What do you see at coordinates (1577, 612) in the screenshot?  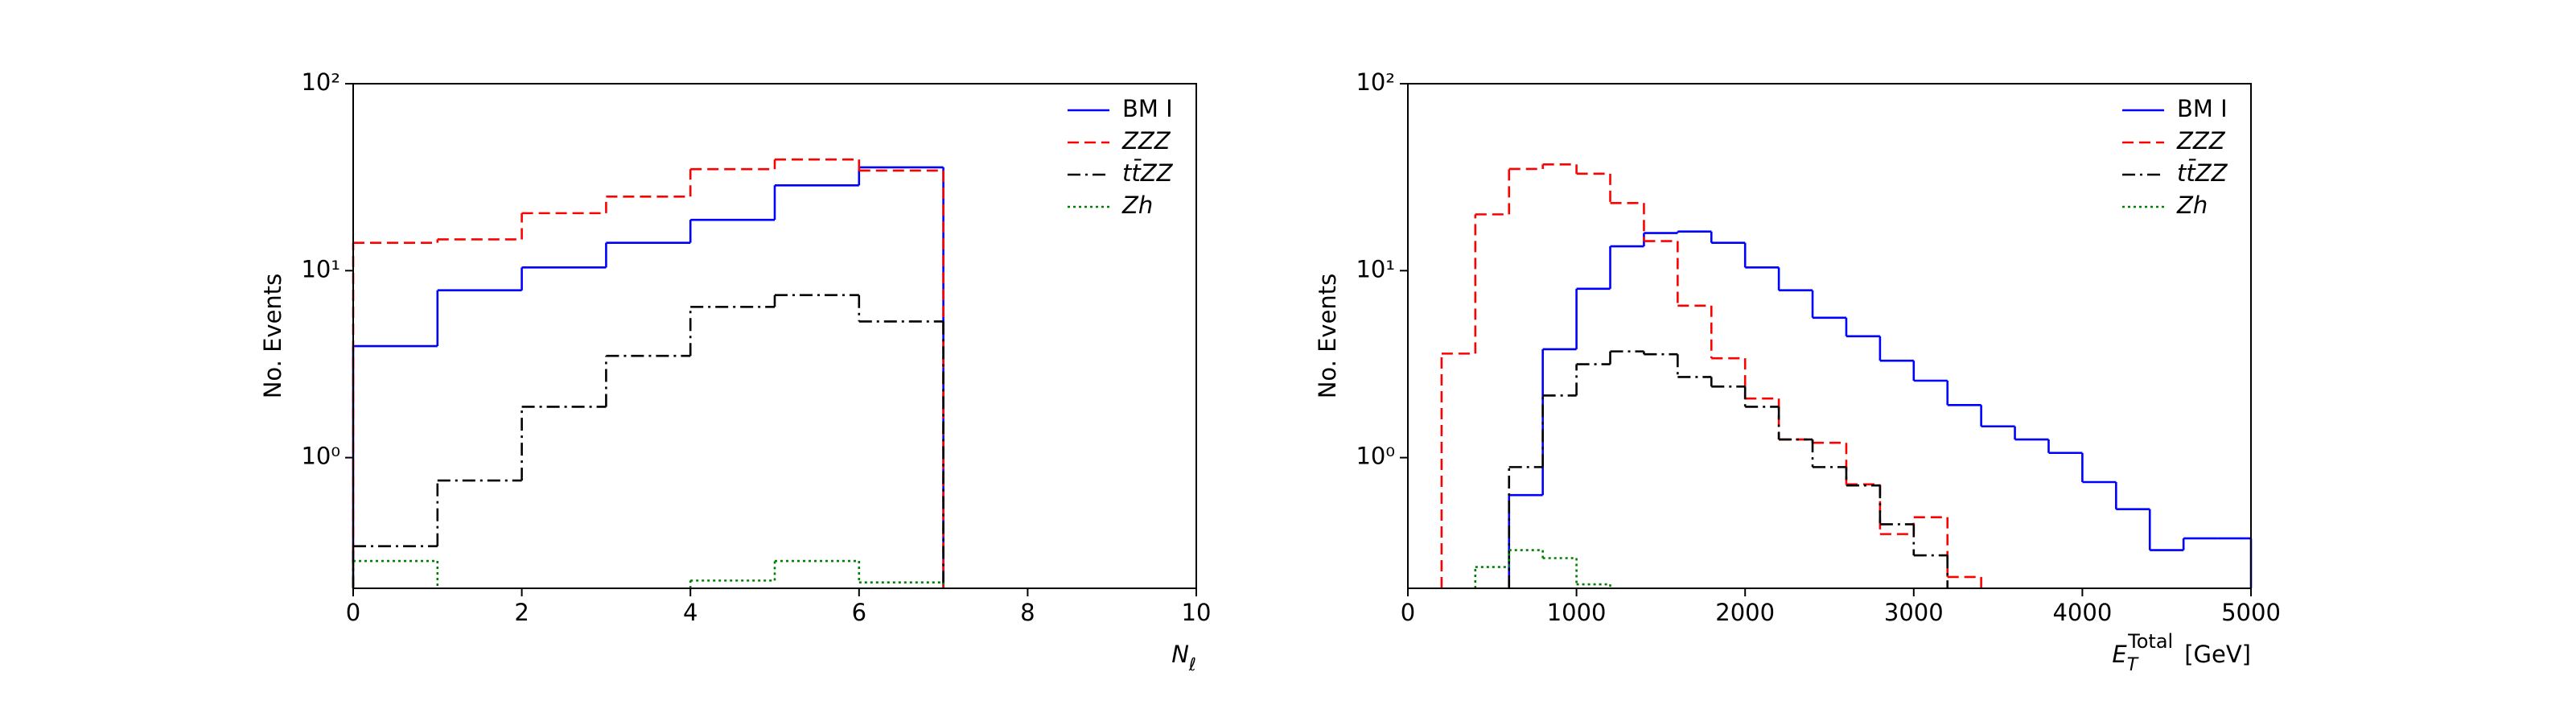 I see `x-tick-label: 1000` at bounding box center [1577, 612].